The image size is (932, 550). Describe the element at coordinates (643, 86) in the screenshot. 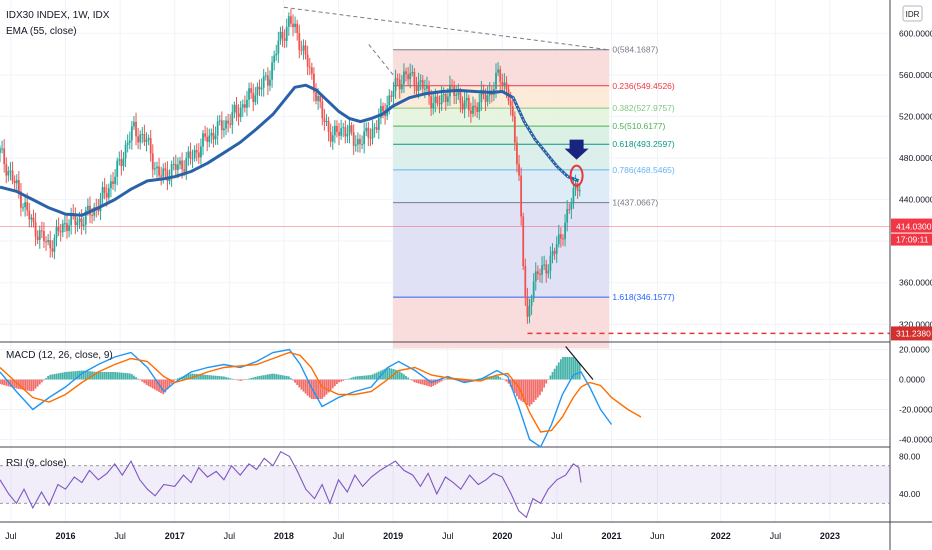

I see `fib-label-0.236: 0.236(549.4526)` at that location.